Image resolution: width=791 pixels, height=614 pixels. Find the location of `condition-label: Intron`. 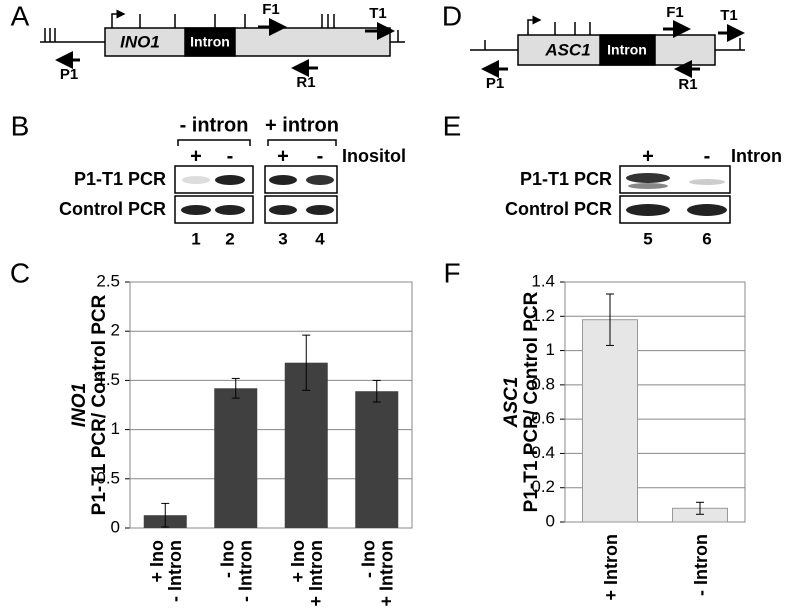

condition-label: Intron is located at coordinates (756, 156).